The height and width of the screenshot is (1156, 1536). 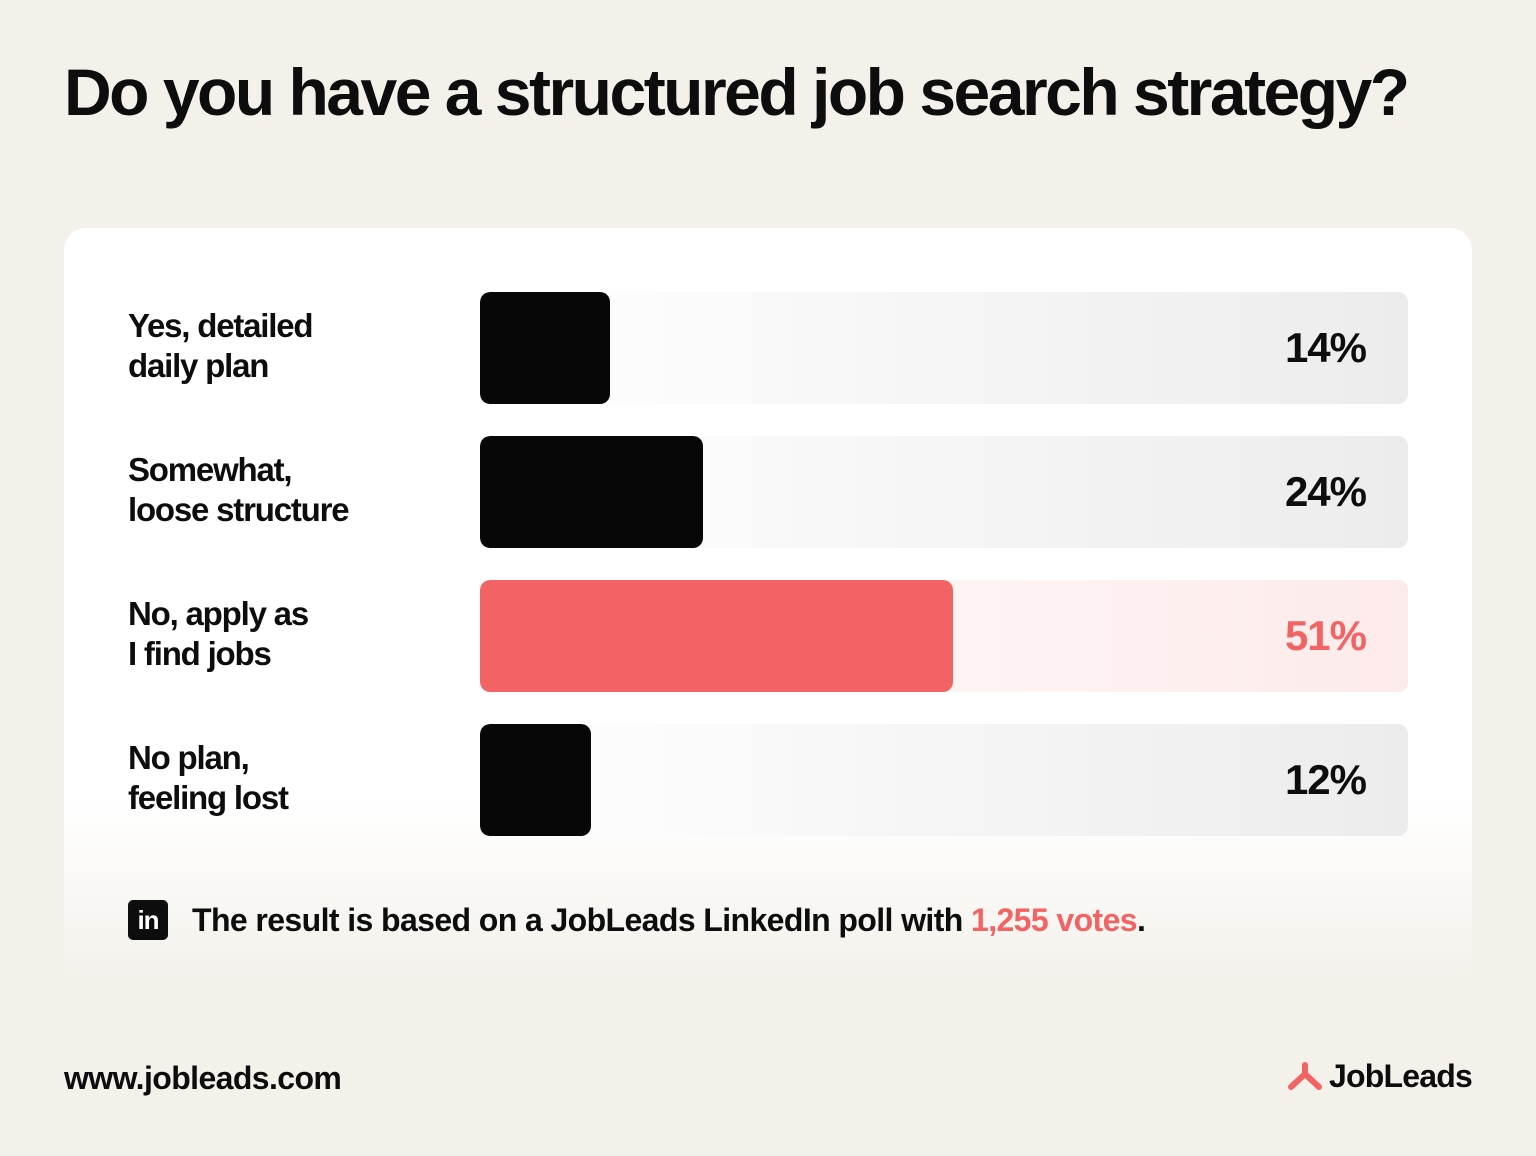 I want to click on category-label-line: daily plan, so click(x=198, y=365).